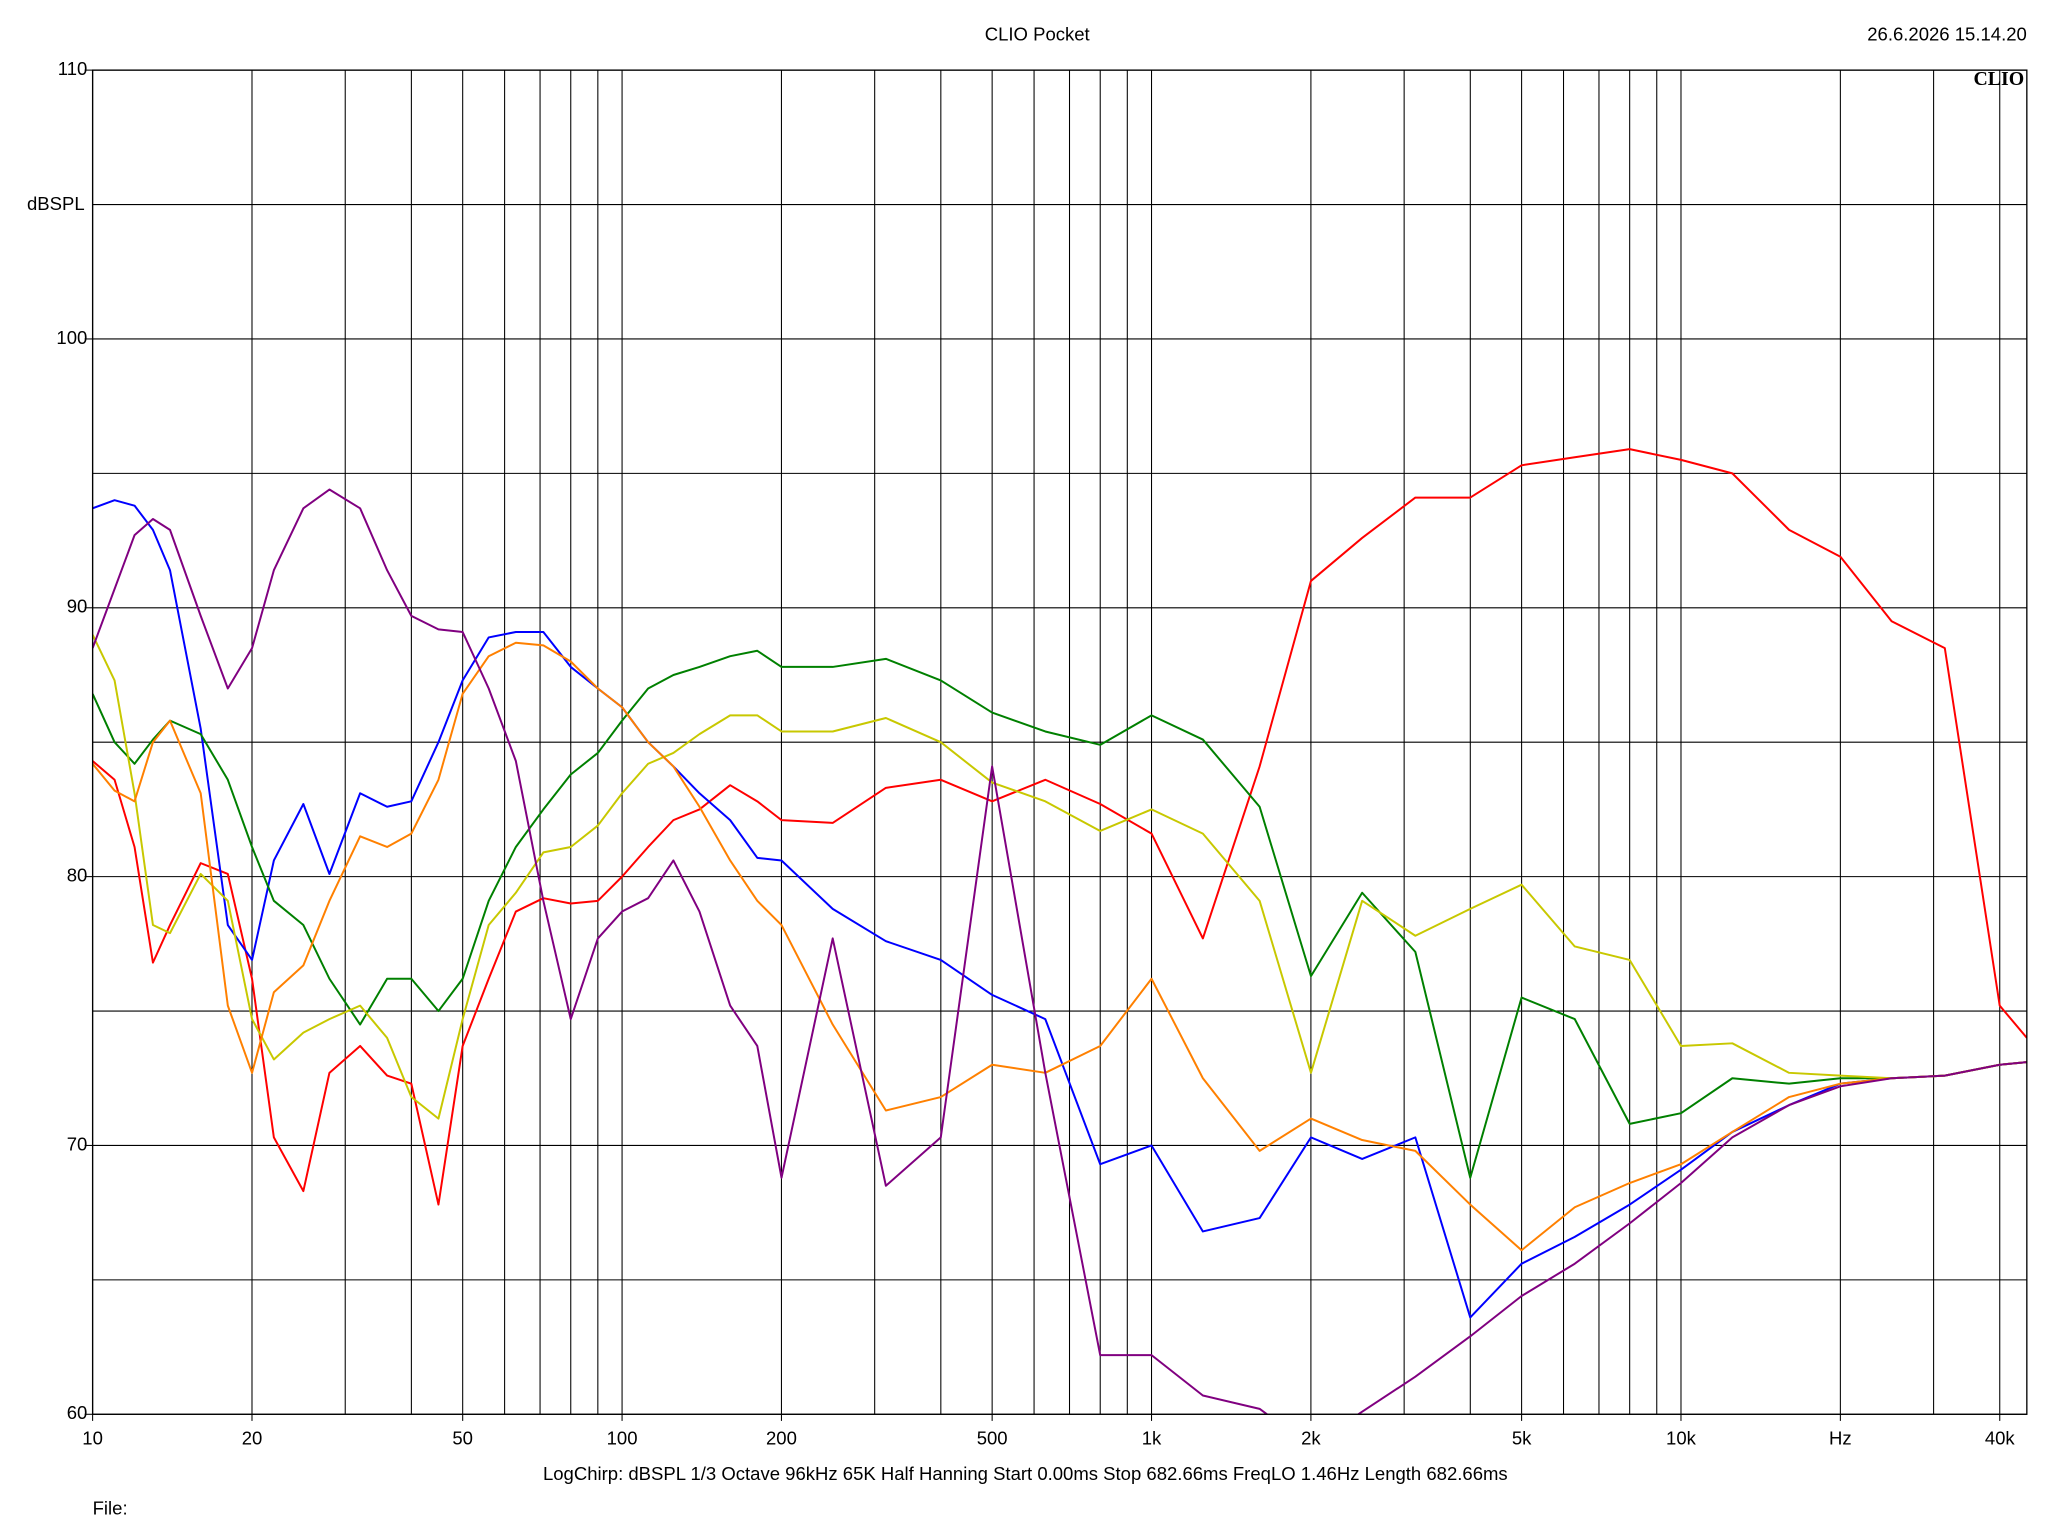 This screenshot has width=2048, height=1536. What do you see at coordinates (110, 1507) in the screenshot?
I see `file-label: File:` at bounding box center [110, 1507].